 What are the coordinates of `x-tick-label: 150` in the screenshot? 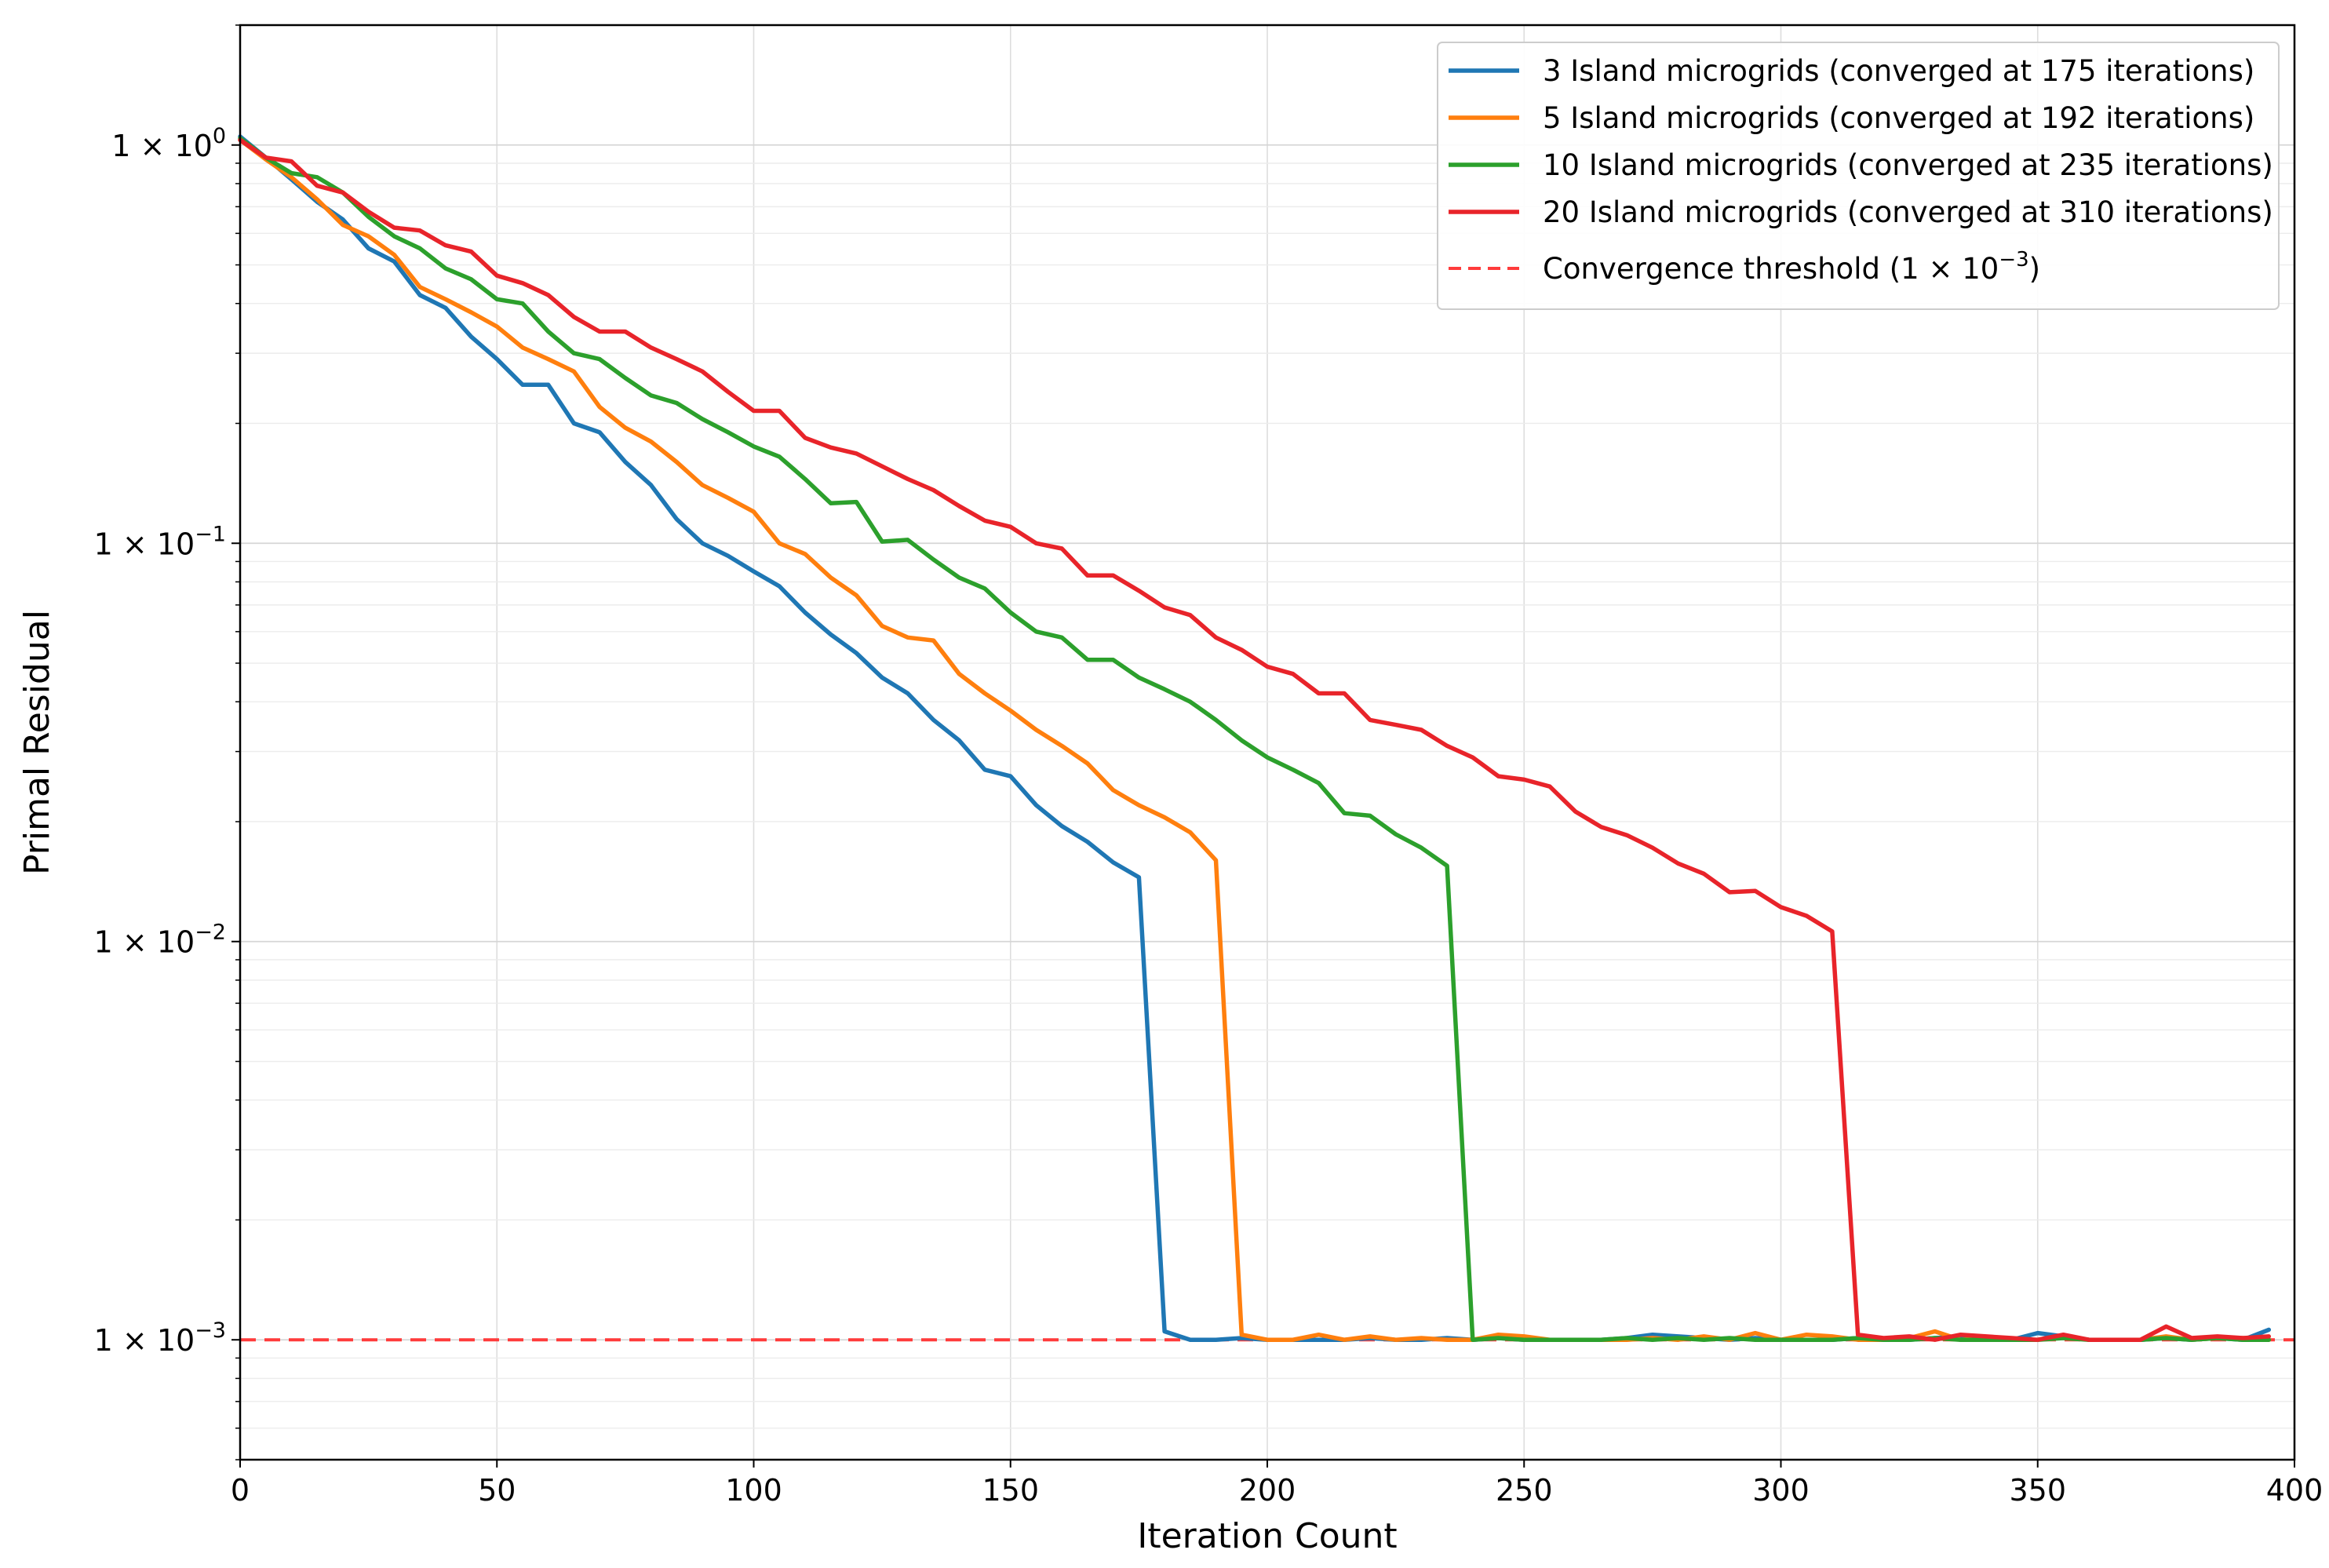 It's located at (1011, 1490).